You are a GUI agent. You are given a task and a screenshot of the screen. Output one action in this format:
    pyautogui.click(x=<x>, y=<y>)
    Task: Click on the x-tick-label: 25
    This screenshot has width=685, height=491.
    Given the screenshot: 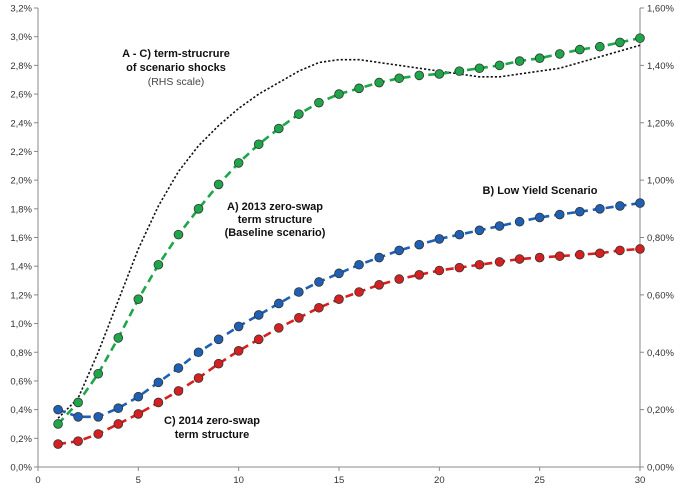 What is the action you would take?
    pyautogui.click(x=539, y=480)
    